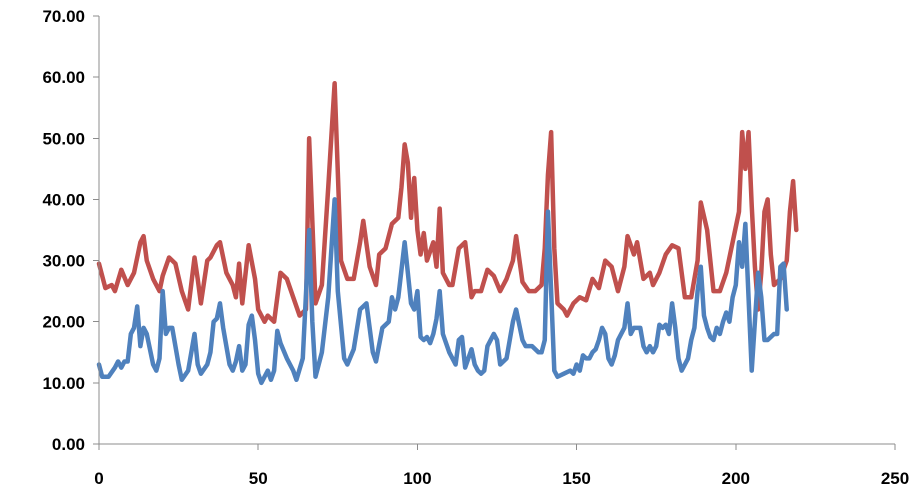 Image resolution: width=921 pixels, height=499 pixels. I want to click on x-tick-label: 150, so click(576, 478).